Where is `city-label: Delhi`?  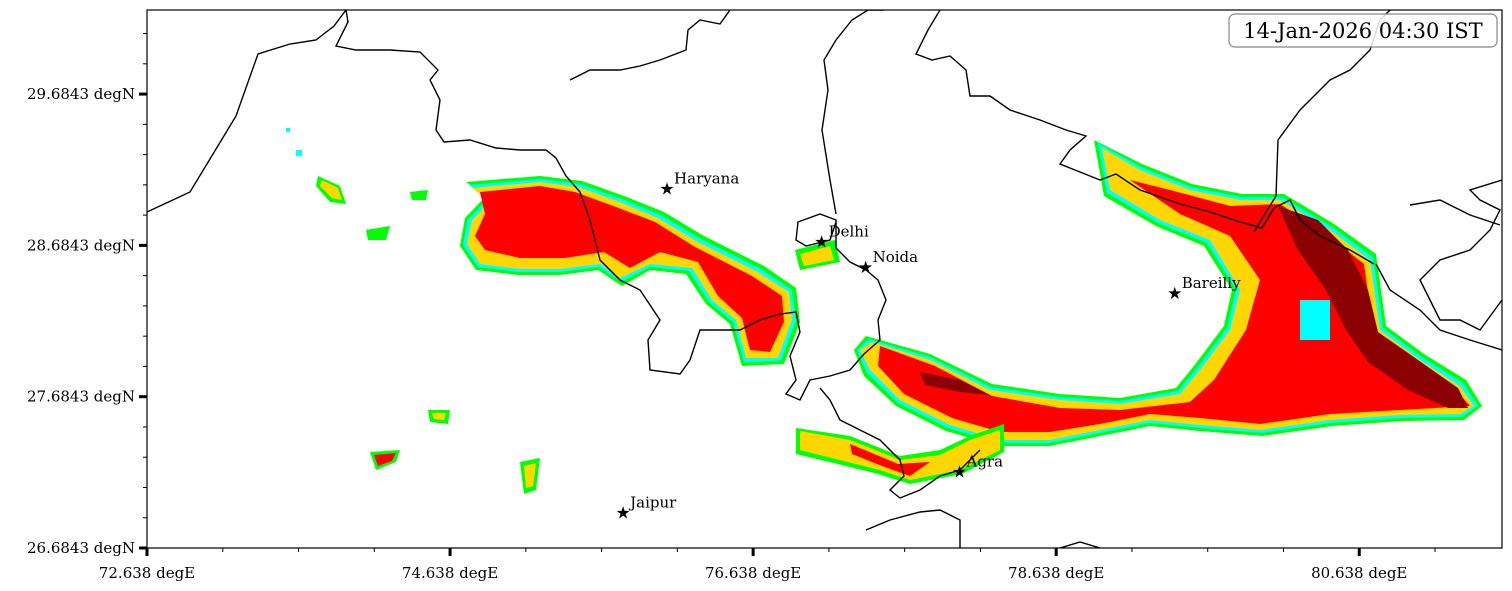
city-label: Delhi is located at coordinates (849, 231).